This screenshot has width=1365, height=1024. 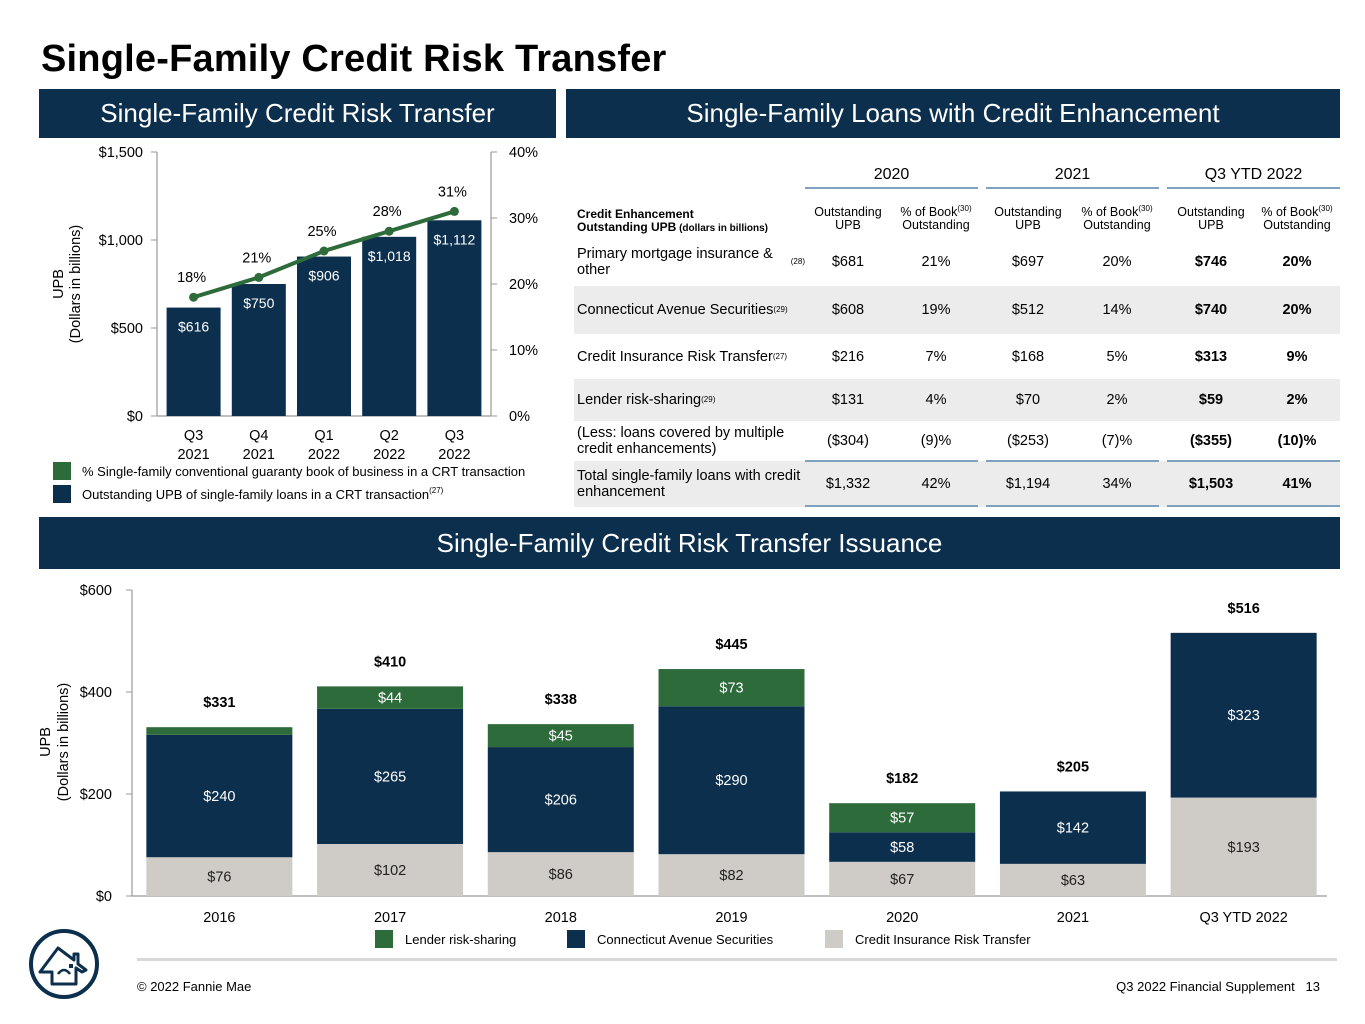 I want to click on segment-value-label: $86, so click(x=561, y=875).